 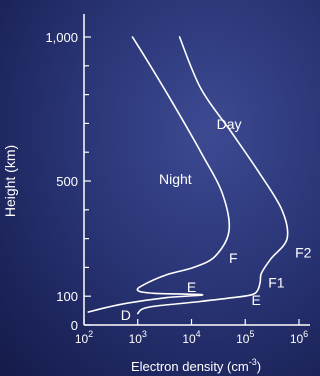 What do you see at coordinates (276, 283) in the screenshot?
I see `annotation-label: F1` at bounding box center [276, 283].